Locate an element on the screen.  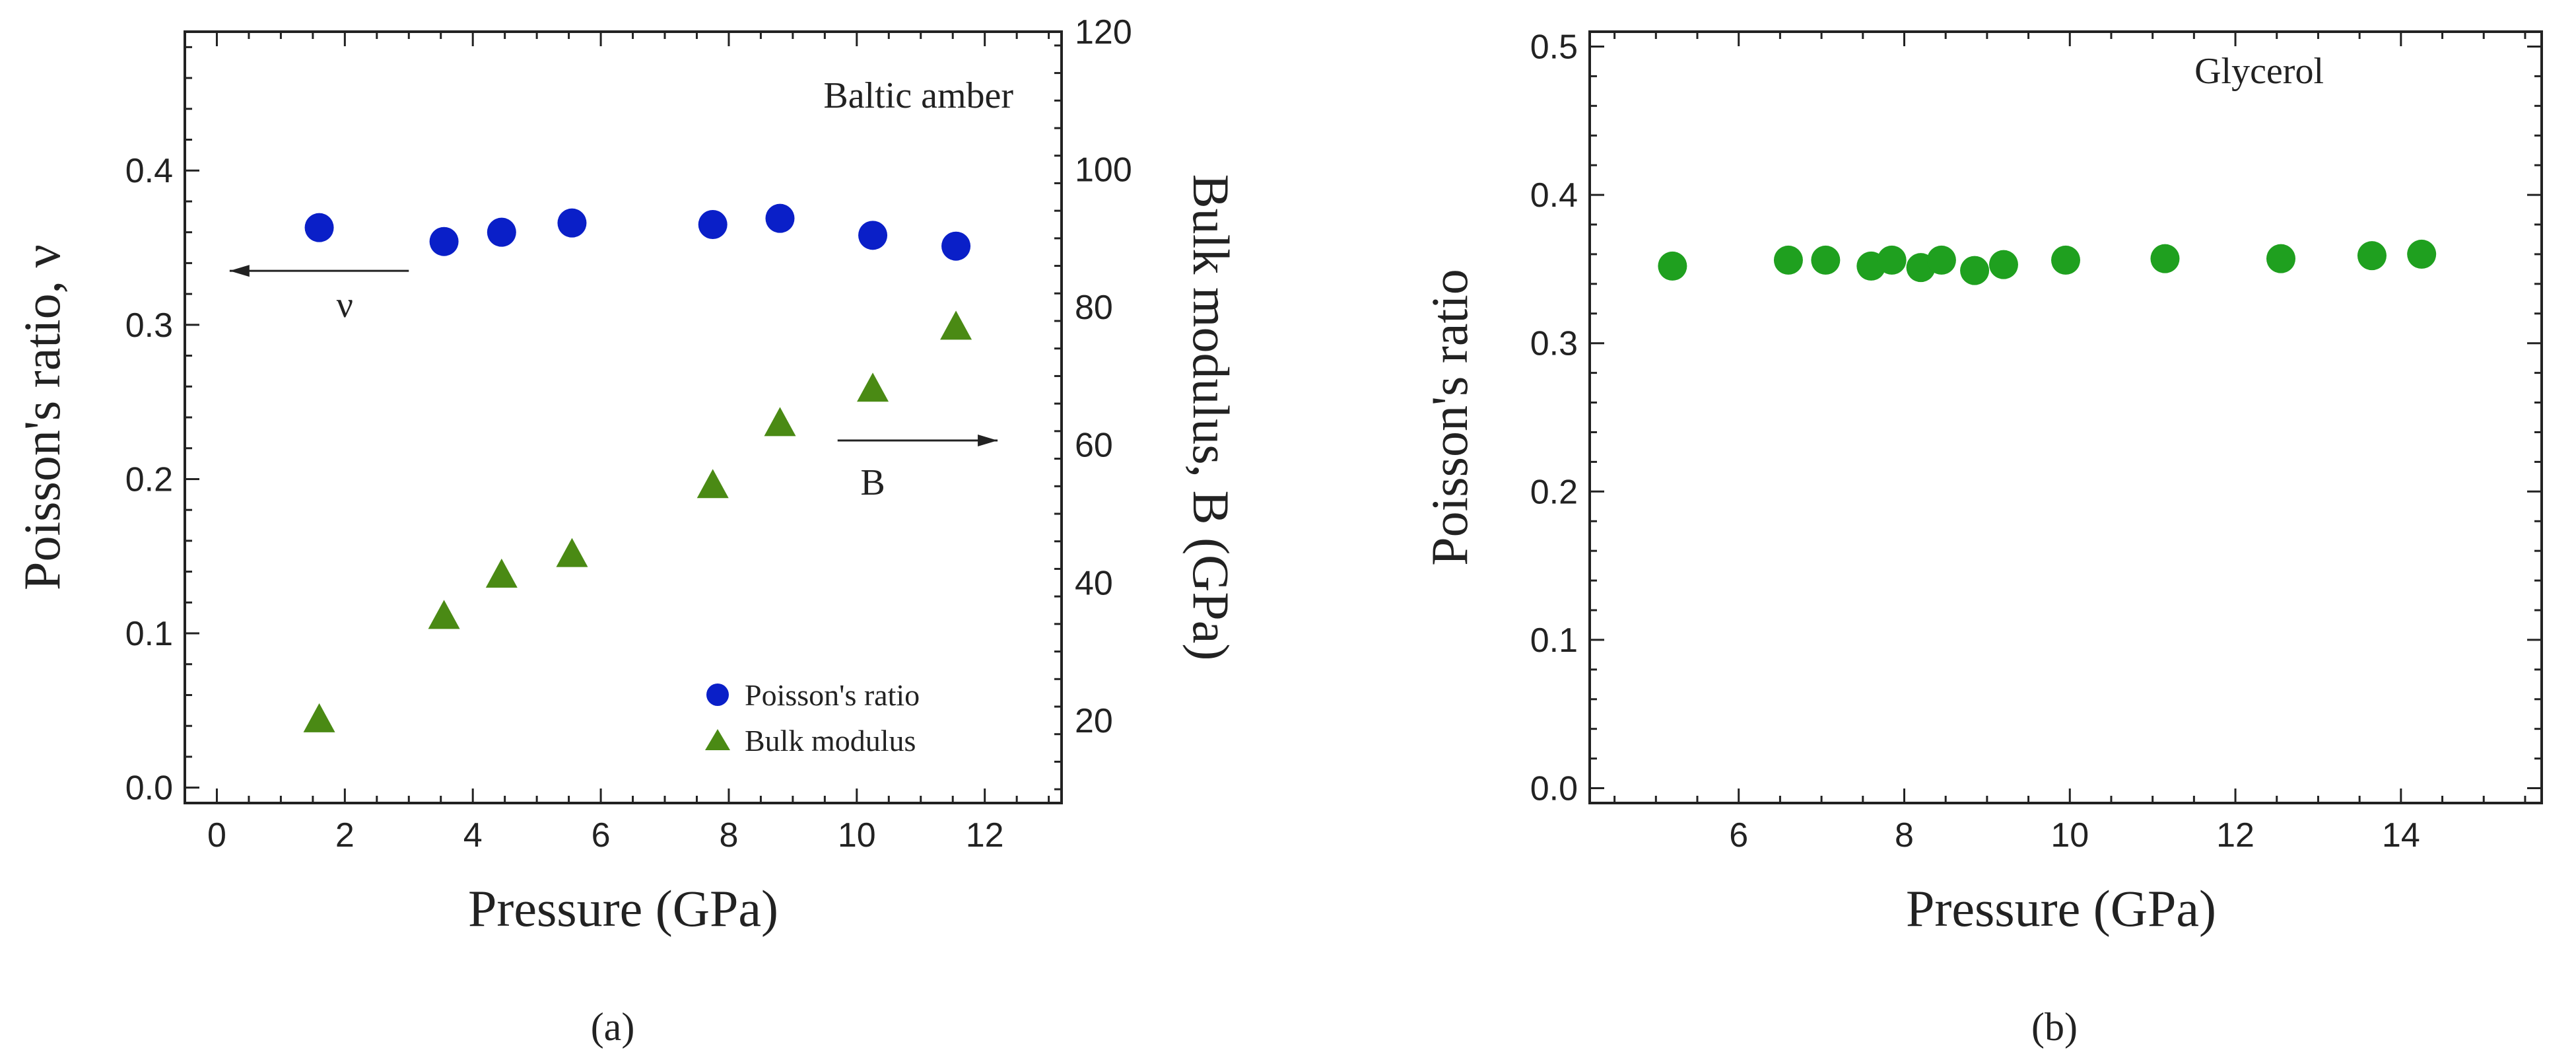
y2-tick-label: 60 is located at coordinates (1094, 446).